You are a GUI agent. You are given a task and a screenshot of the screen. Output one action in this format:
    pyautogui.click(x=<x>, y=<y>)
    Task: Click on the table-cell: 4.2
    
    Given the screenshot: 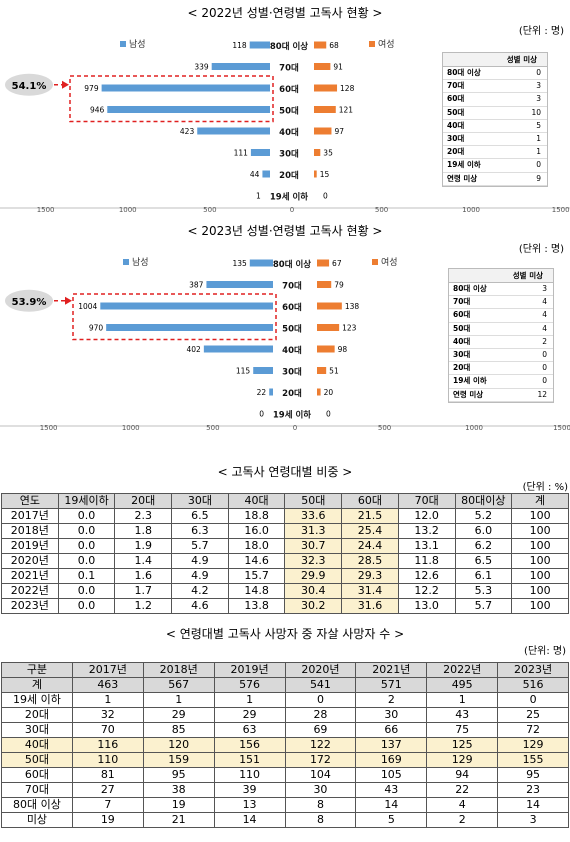 What is the action you would take?
    pyautogui.click(x=200, y=591)
    